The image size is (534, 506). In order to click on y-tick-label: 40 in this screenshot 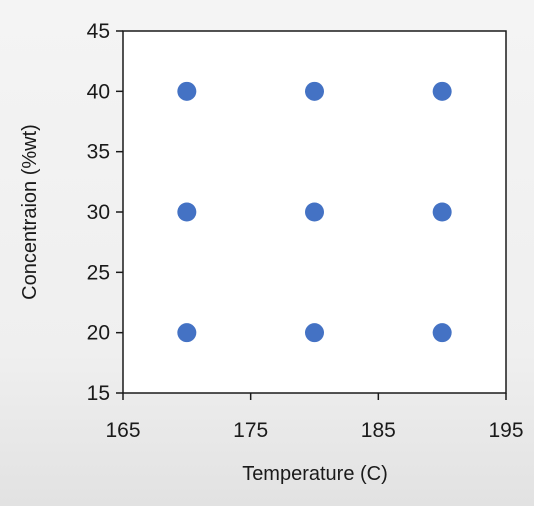, I will do `click(98, 91)`.